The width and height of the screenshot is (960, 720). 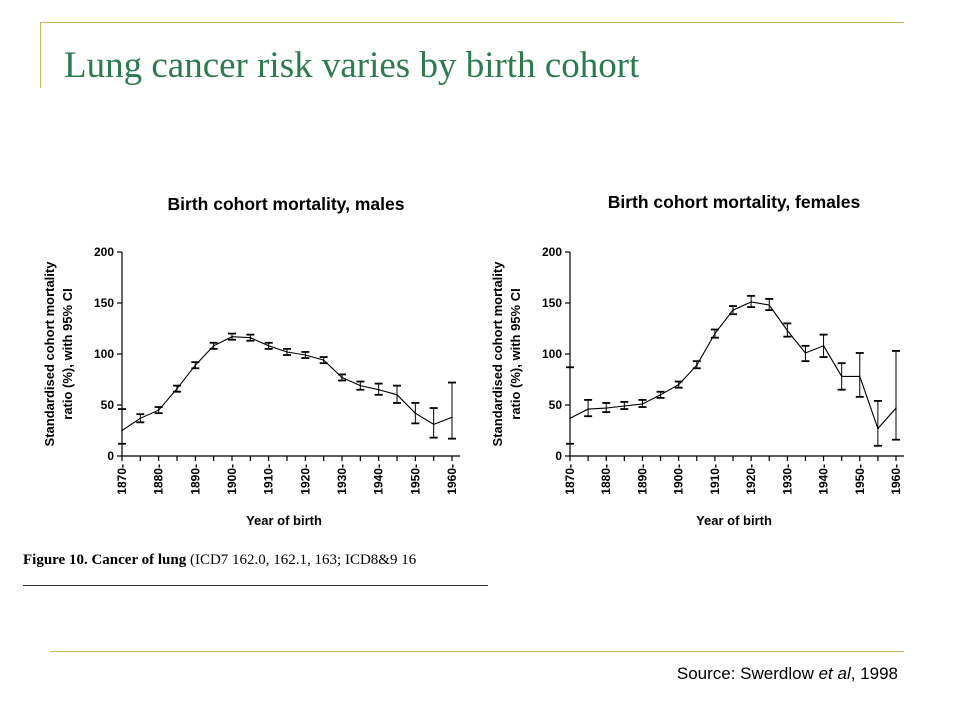 What do you see at coordinates (734, 520) in the screenshot?
I see `females-x-axis-label: Year of birth` at bounding box center [734, 520].